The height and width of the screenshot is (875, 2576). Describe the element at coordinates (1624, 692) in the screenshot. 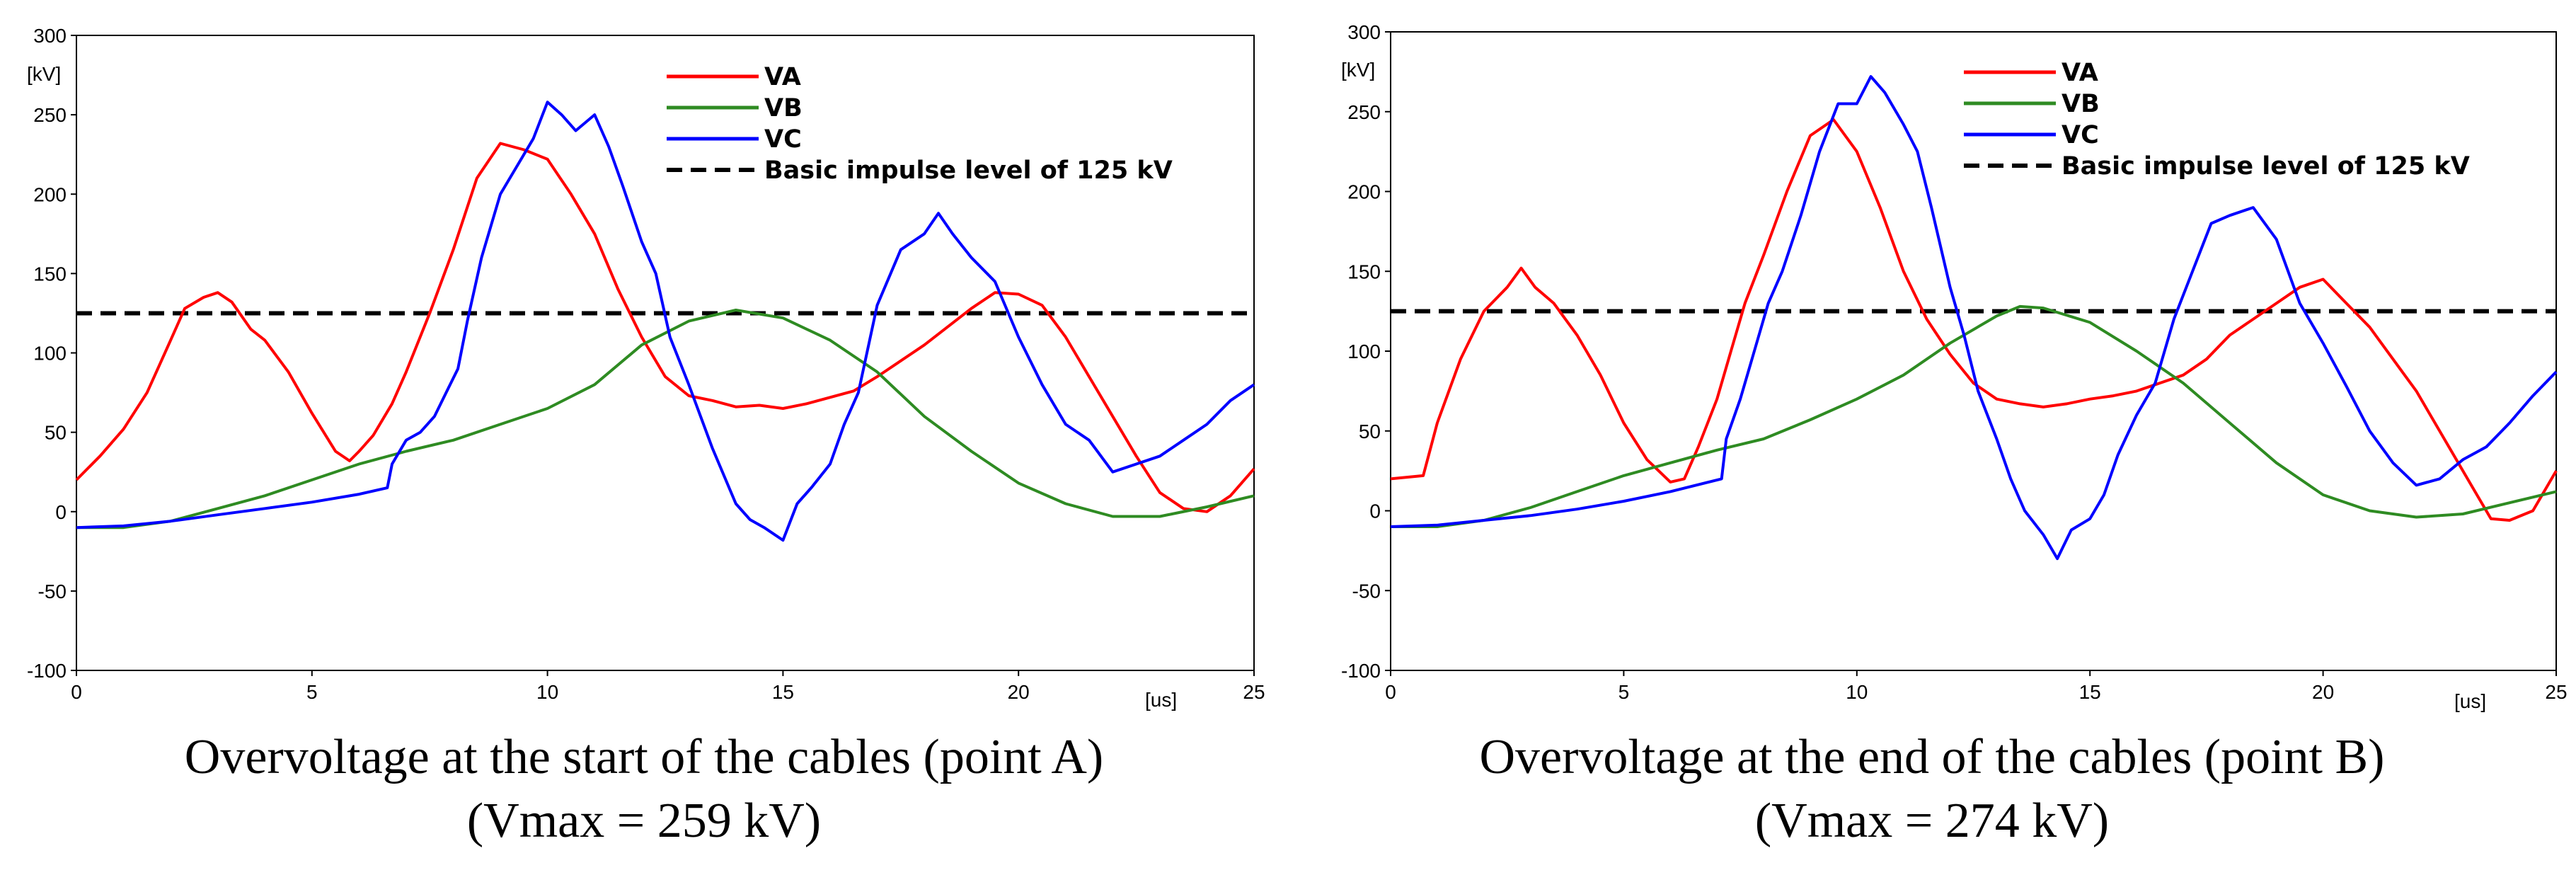

I see `x-tick-label-b: 5` at that location.